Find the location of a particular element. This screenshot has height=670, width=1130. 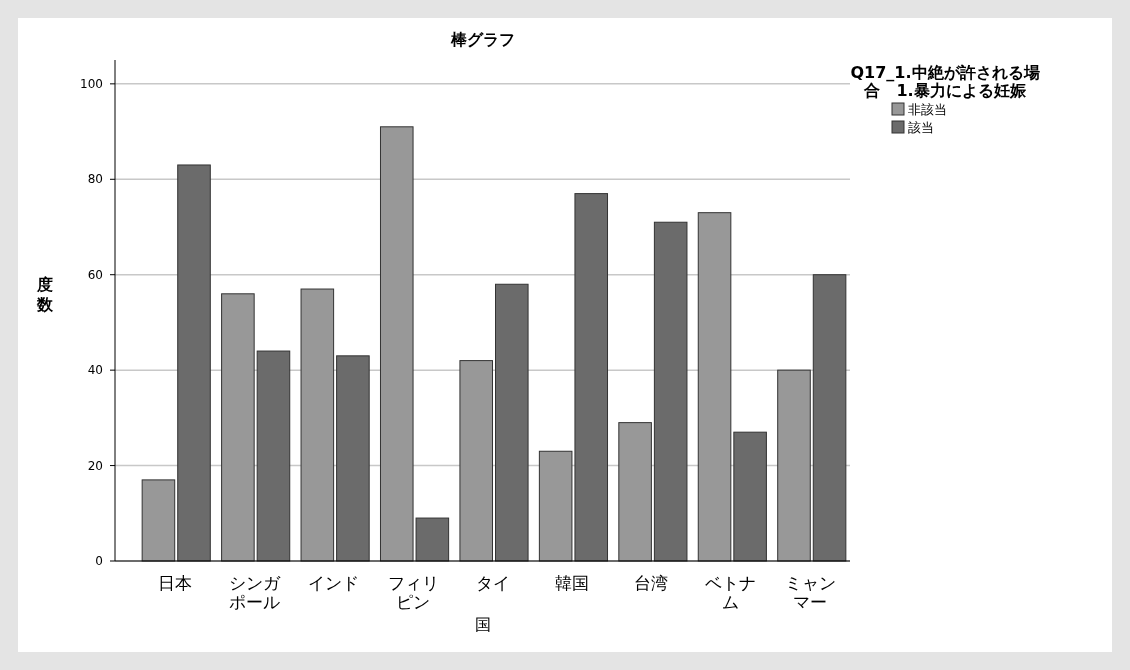

chart-title: 棒グラフ is located at coordinates (482, 39).